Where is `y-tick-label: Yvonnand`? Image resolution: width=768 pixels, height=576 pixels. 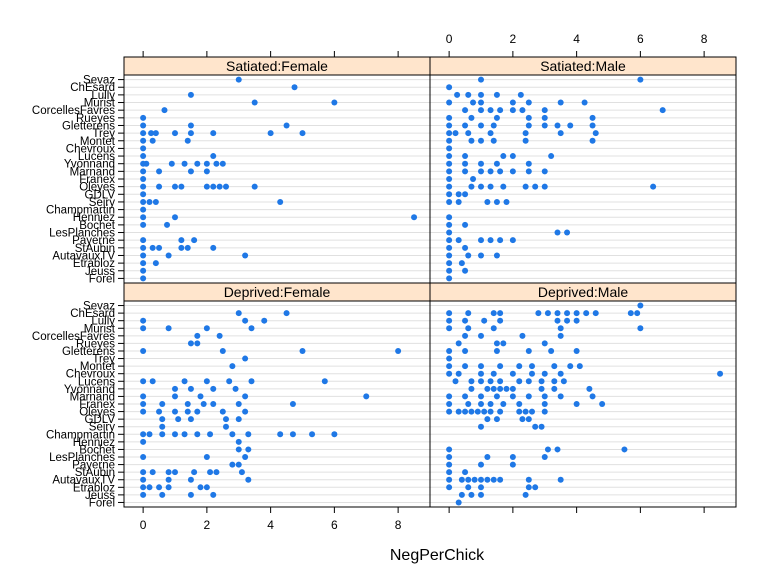 y-tick-label: Yvonnand is located at coordinates (89, 390).